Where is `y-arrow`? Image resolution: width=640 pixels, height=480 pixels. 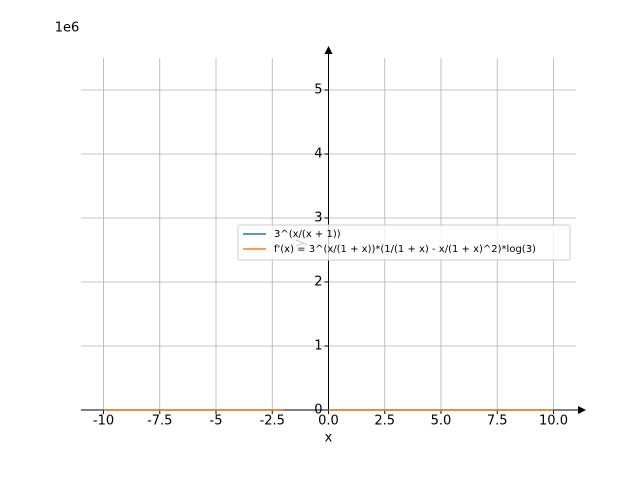
y-arrow is located at coordinates (328, 50).